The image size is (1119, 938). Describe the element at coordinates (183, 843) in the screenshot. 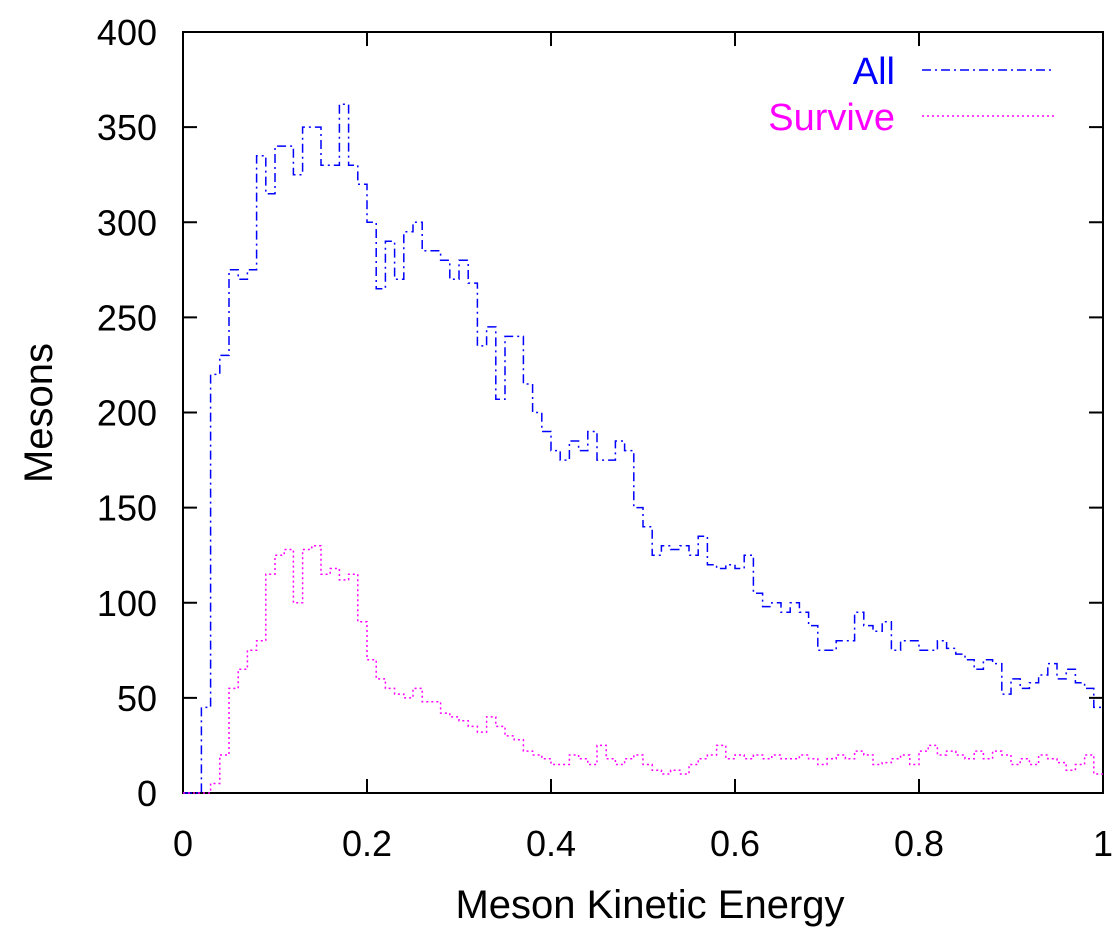

I see `x-tick-label: 0` at that location.